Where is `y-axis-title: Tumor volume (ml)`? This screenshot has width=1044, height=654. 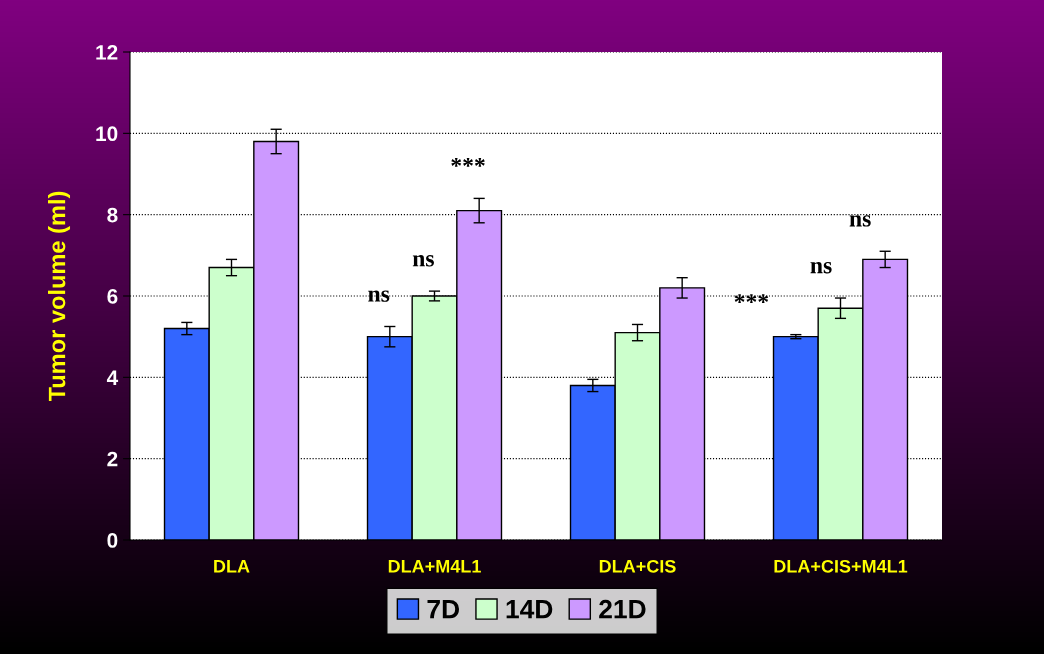 y-axis-title: Tumor volume (ml) is located at coordinates (59, 296).